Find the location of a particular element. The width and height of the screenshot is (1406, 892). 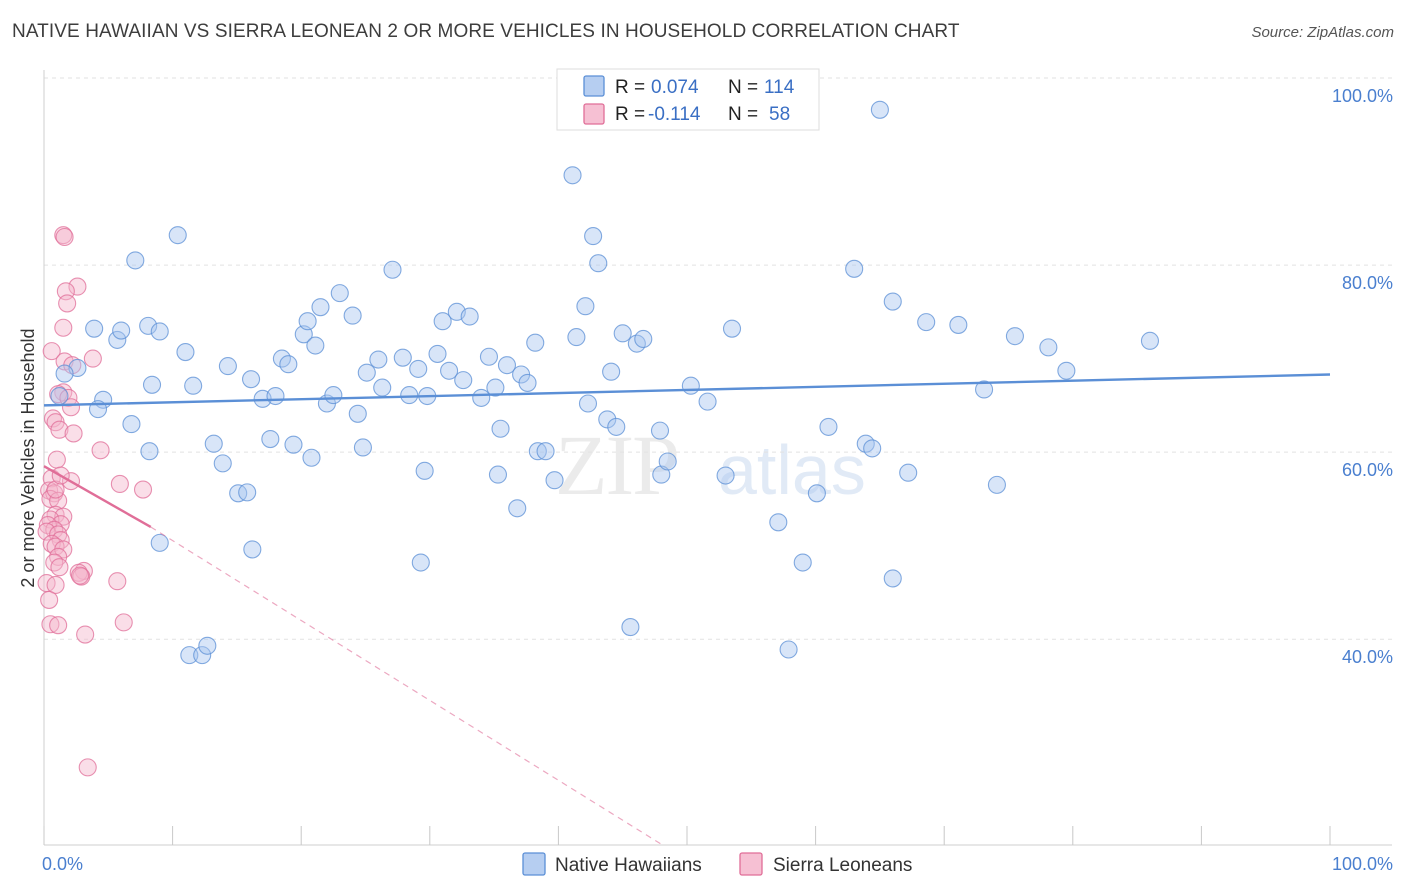

watermark-text-atlas: atlas is located at coordinates (792, 470).